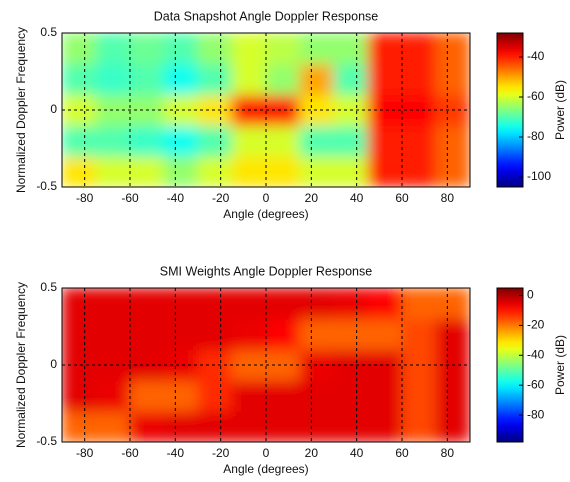 This screenshot has width=570, height=482. Describe the element at coordinates (85, 198) in the screenshot. I see `x-tick-label: -80` at that location.